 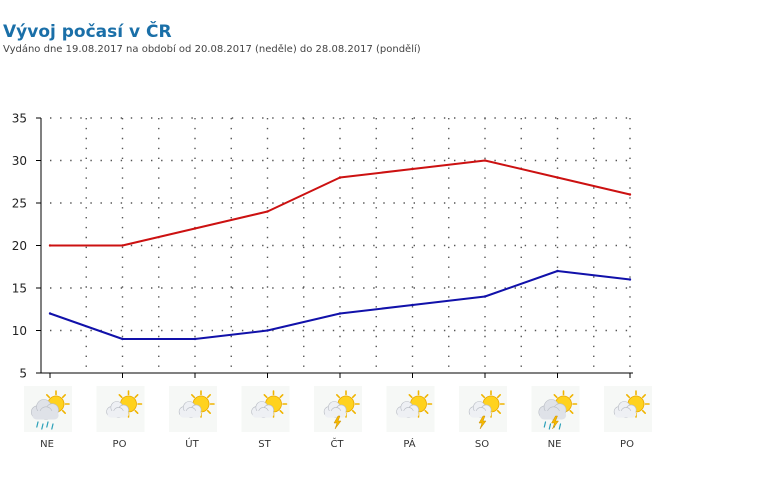 What do you see at coordinates (340, 203) in the screenshot?
I see `max-temperature-line` at bounding box center [340, 203].